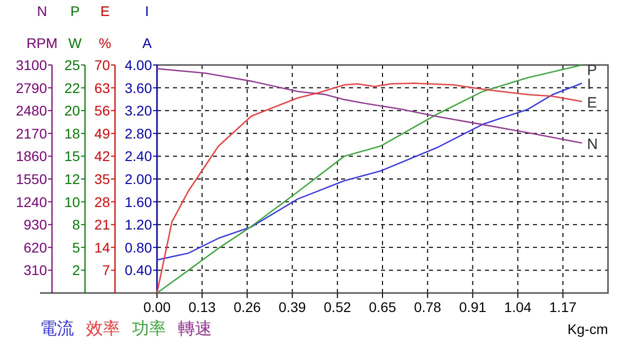 The image size is (640, 350). I want to click on x-tick-label: 0.26, so click(248, 307).